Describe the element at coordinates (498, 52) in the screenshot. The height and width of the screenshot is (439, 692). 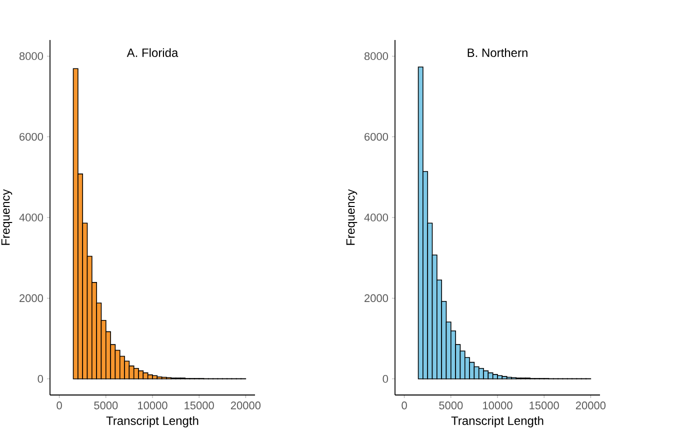
I see `text: B. Northern` at that location.